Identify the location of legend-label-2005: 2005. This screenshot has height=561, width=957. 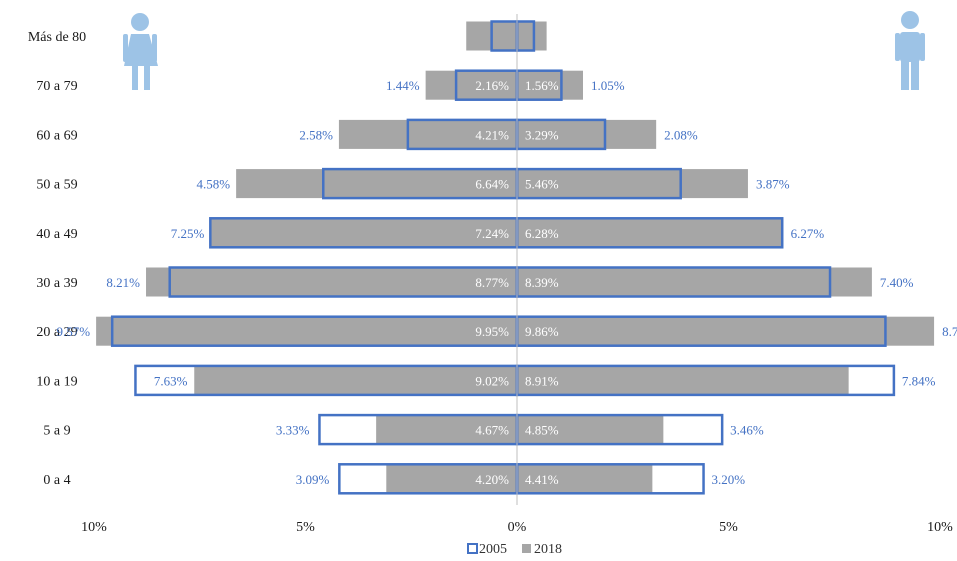
(493, 549).